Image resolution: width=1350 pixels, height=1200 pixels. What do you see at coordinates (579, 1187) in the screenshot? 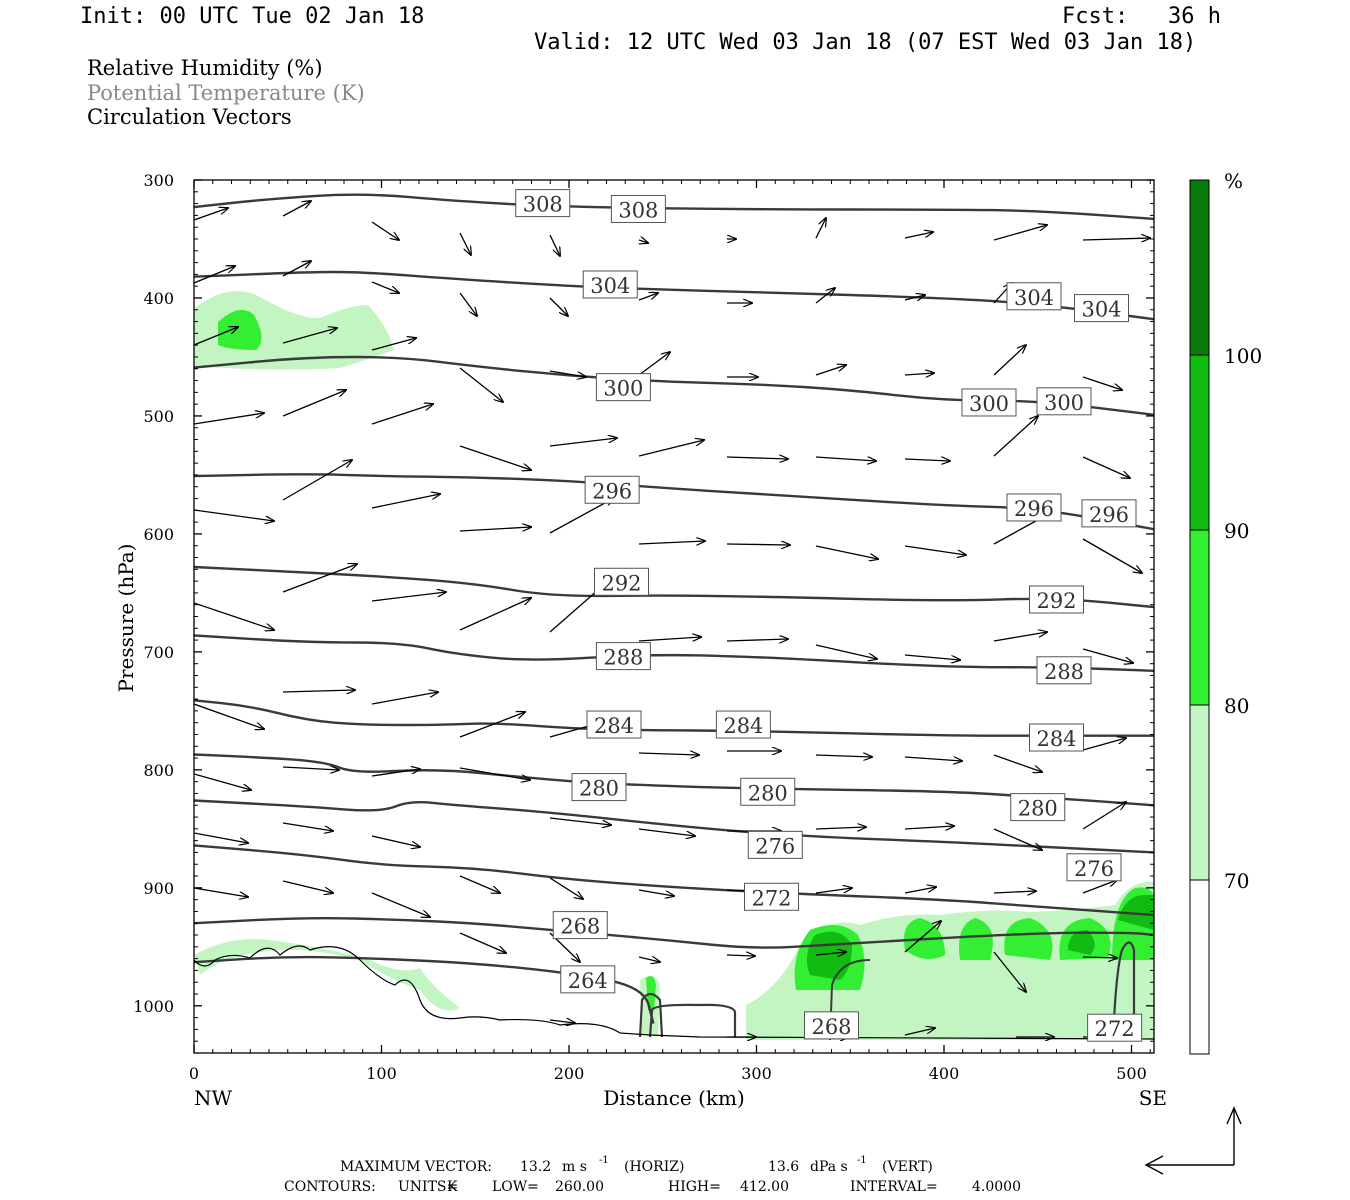
I see `svg-text: 260.00` at bounding box center [579, 1187].